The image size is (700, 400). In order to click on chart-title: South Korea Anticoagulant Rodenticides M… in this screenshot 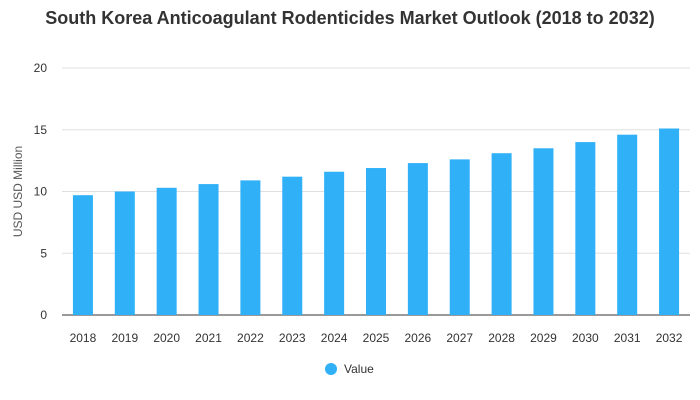, I will do `click(350, 18)`.